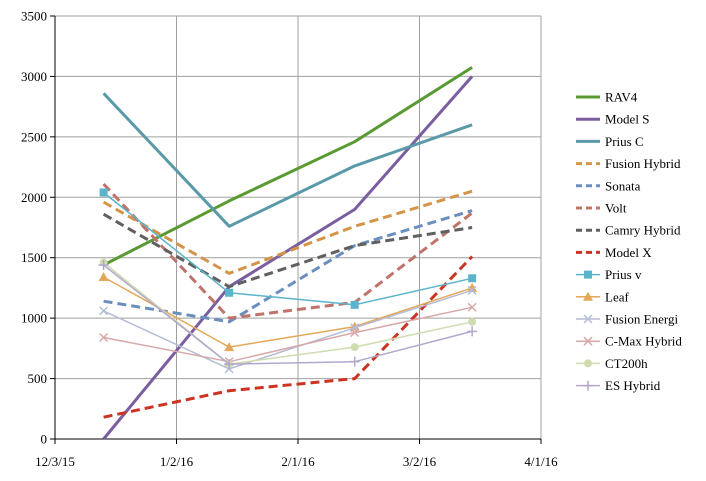 The image size is (706, 481). I want to click on legend-item: Prius v, so click(609, 274).